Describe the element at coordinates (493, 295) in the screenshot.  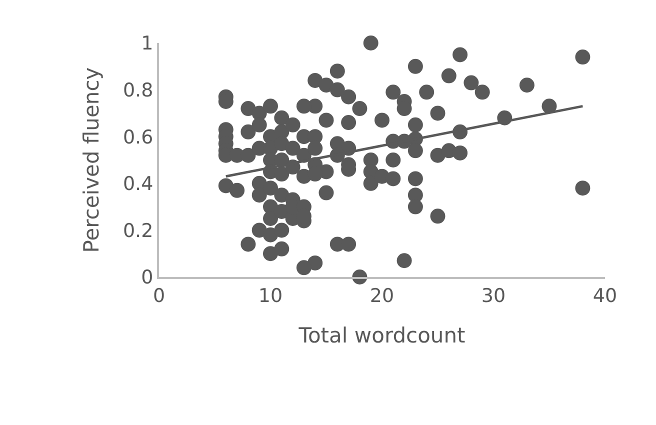
I see `x-tick-label: 30` at that location.